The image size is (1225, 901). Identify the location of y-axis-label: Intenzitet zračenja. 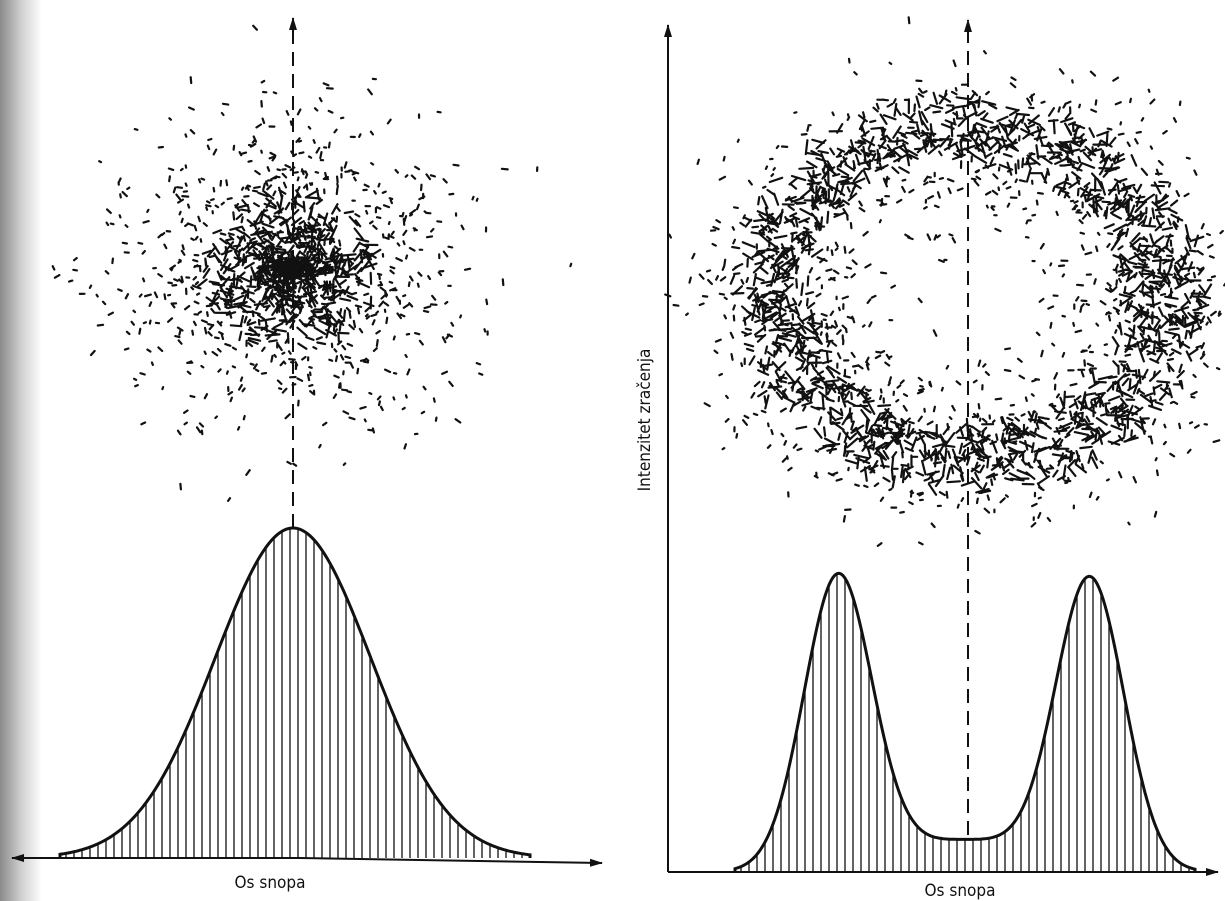
(645, 420).